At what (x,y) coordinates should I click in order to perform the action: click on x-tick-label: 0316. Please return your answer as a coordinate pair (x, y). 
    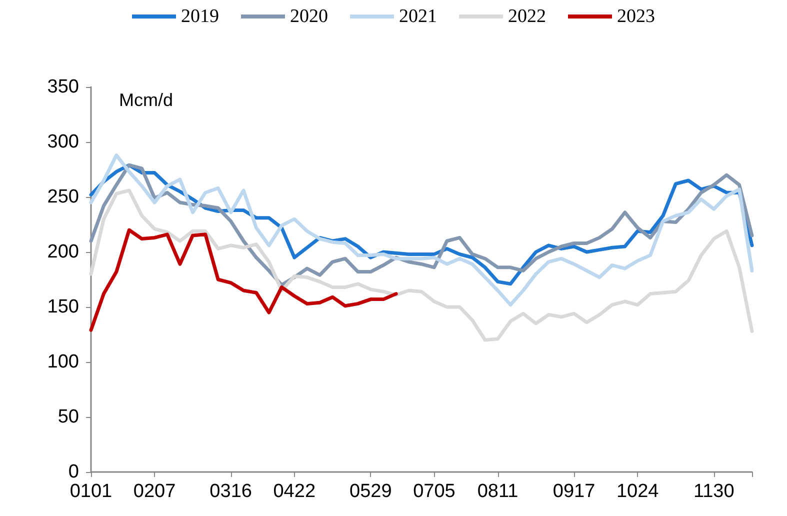
    Looking at the image, I should click on (231, 491).